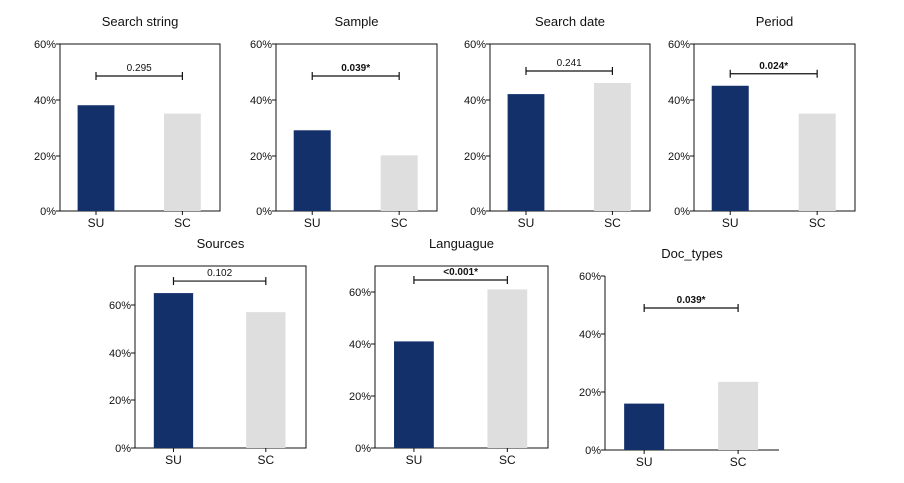 The width and height of the screenshot is (904, 483). What do you see at coordinates (679, 357) in the screenshot?
I see `chart-7: Doc_types 0% 20% 40% 60% SU SC 0.039*` at bounding box center [679, 357].